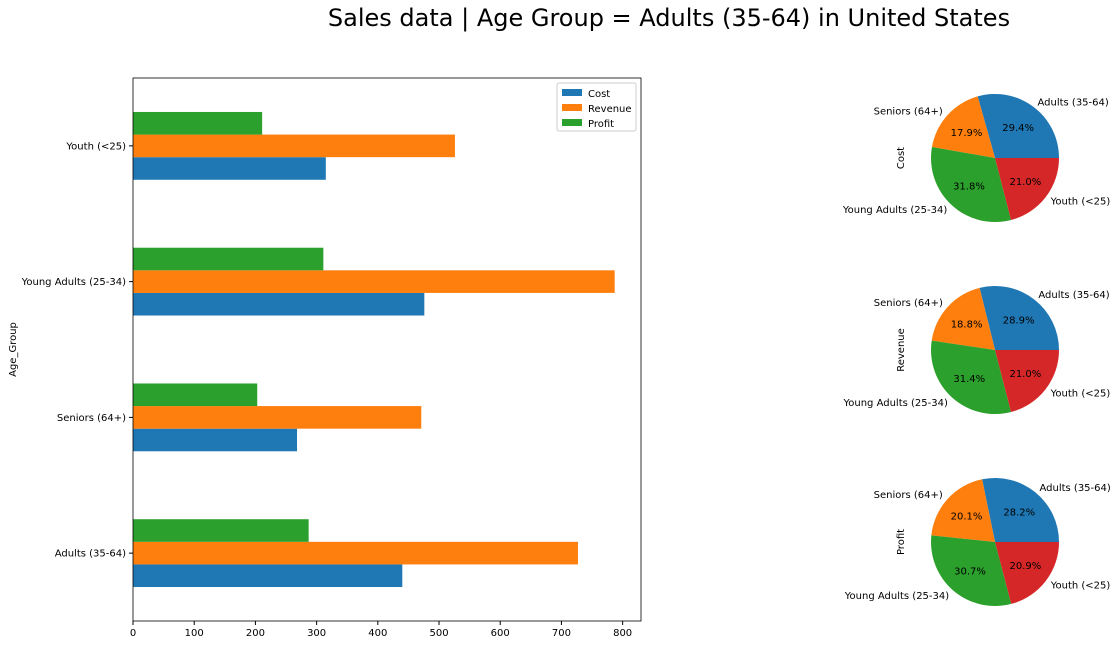 The width and height of the screenshot is (1118, 646). Describe the element at coordinates (967, 133) in the screenshot. I see `pie-percent-label: 17.9%` at that location.